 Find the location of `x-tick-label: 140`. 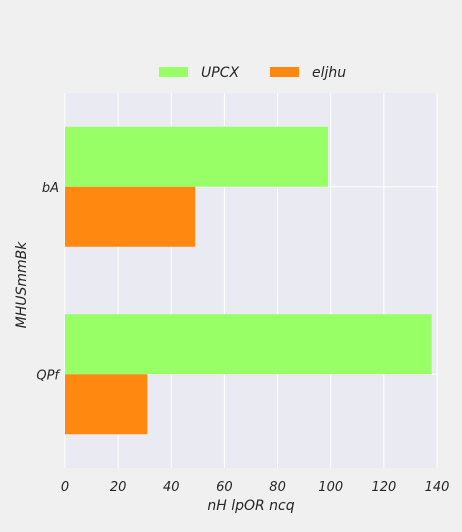

x-tick-label: 140 is located at coordinates (437, 487).